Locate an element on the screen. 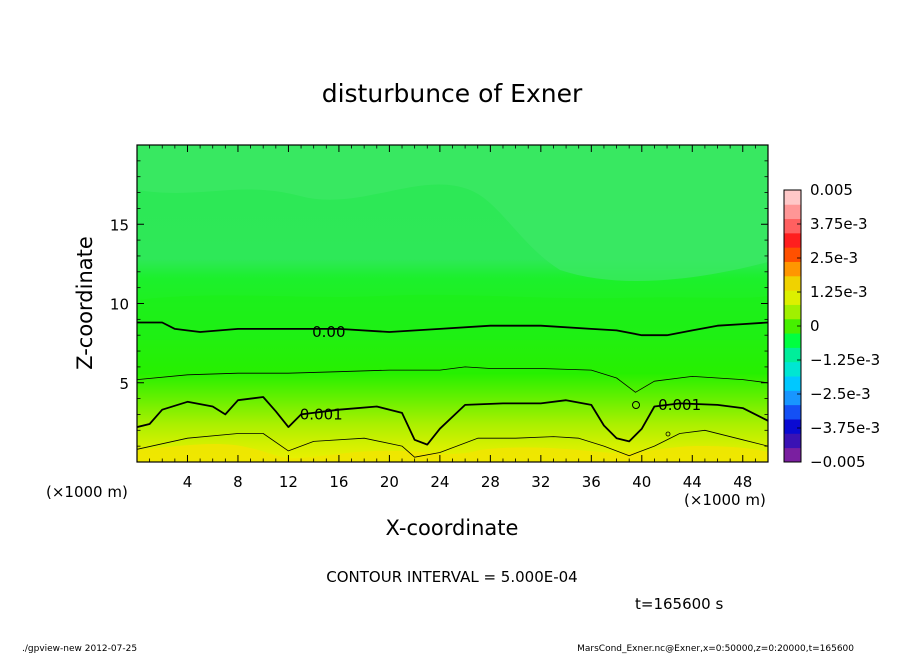  contour-label-2: 0.001 is located at coordinates (679, 405).